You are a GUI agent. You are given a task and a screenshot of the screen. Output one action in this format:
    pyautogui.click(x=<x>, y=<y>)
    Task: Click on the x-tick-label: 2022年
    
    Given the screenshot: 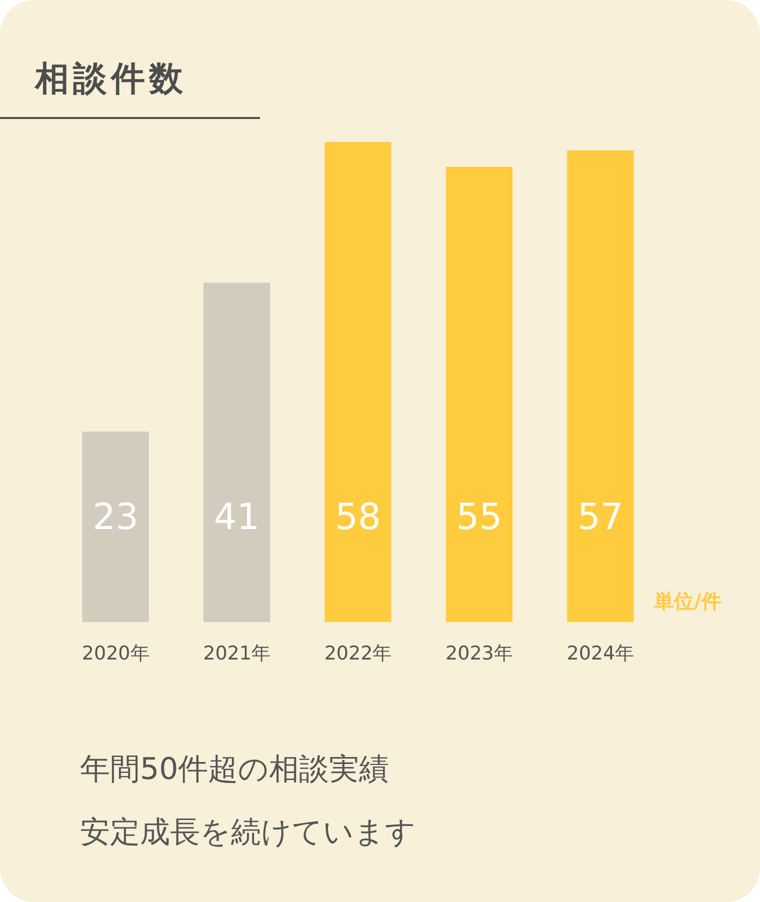 What is the action you would take?
    pyautogui.click(x=358, y=653)
    